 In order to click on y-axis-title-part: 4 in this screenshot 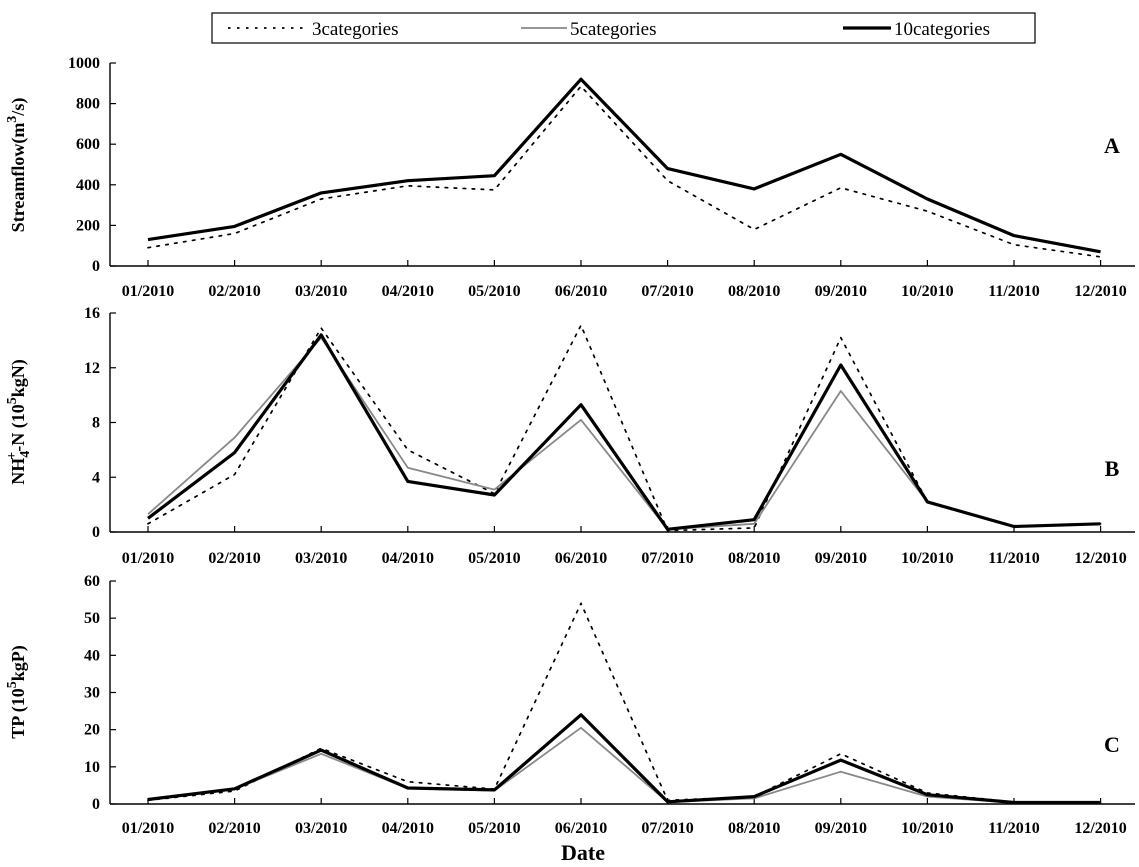, I will do `click(25, 454)`.